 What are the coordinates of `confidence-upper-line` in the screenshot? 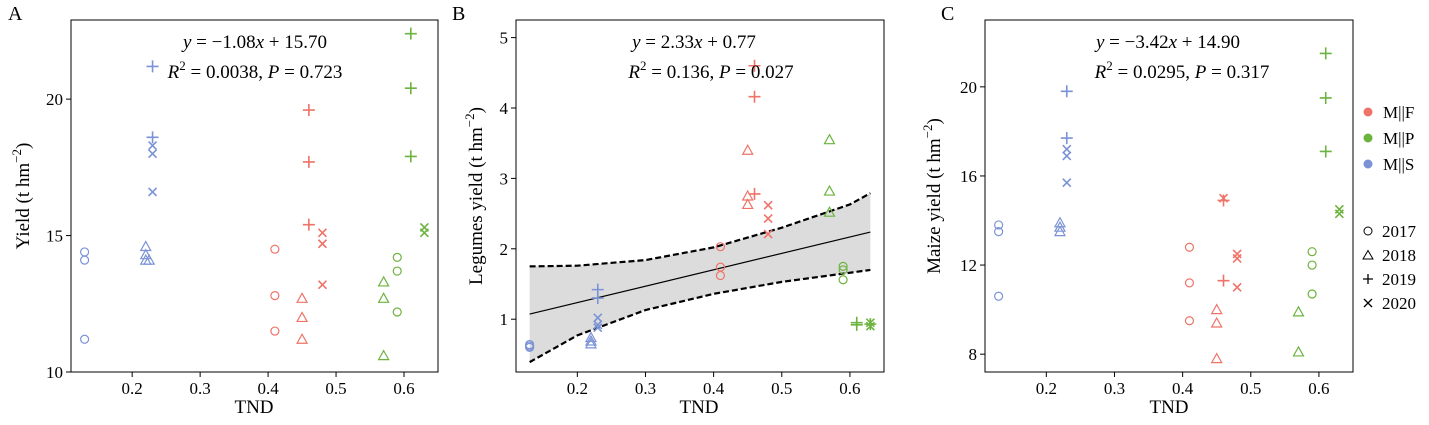 It's located at (700, 230).